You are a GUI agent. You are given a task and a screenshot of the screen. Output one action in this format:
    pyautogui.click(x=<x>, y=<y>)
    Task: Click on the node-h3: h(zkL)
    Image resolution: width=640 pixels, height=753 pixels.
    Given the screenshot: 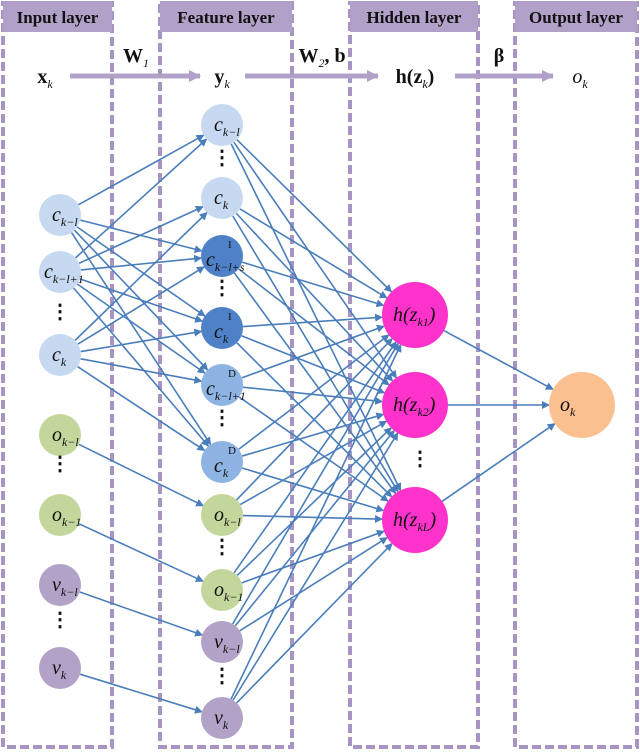 What is the action you would take?
    pyautogui.click(x=415, y=520)
    